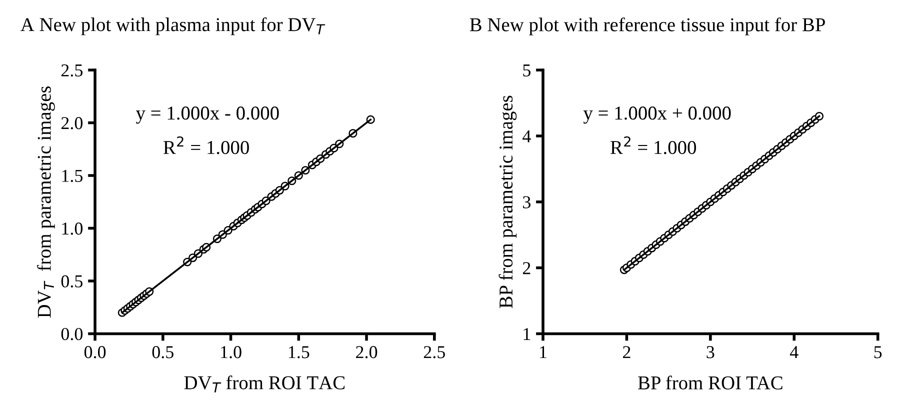 The height and width of the screenshot is (412, 905). Describe the element at coordinates (657, 115) in the screenshot. I see `annotation: y = 1.000x + 0.000` at that location.